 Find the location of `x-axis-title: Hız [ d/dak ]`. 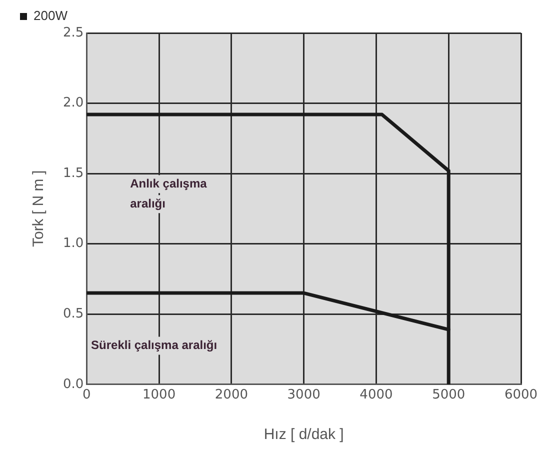

x-axis-title: Hız [ d/dak ] is located at coordinates (304, 435).